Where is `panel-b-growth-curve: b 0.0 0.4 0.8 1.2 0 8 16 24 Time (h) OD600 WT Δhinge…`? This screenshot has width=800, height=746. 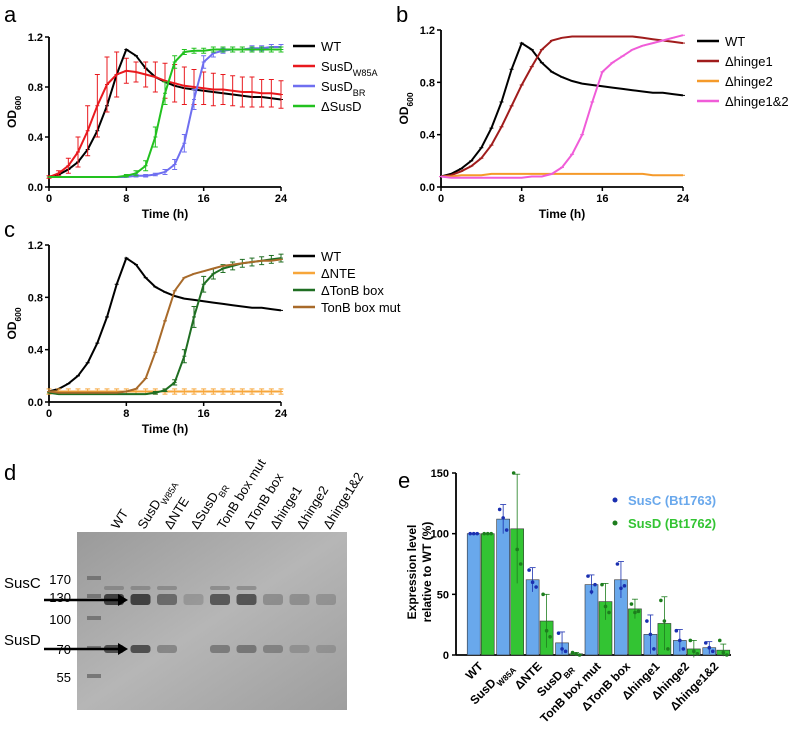 panel-b-growth-curve: b 0.0 0.4 0.8 1.2 0 8 16 24 Time (h) OD600 WT Δhinge… is located at coordinates (592, 111).